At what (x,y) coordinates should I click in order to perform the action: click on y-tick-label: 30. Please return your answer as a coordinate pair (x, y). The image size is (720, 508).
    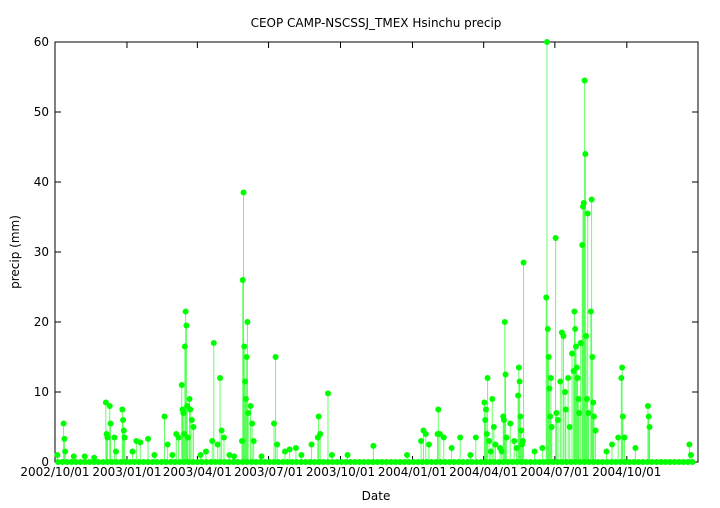
    Looking at the image, I should click on (41, 252).